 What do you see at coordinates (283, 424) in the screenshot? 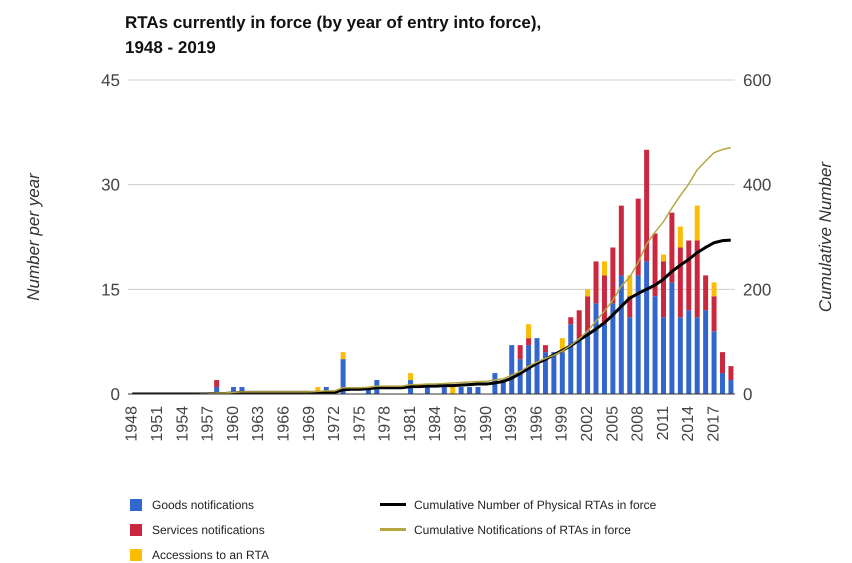
I see `x-tick-label: 1966` at bounding box center [283, 424].